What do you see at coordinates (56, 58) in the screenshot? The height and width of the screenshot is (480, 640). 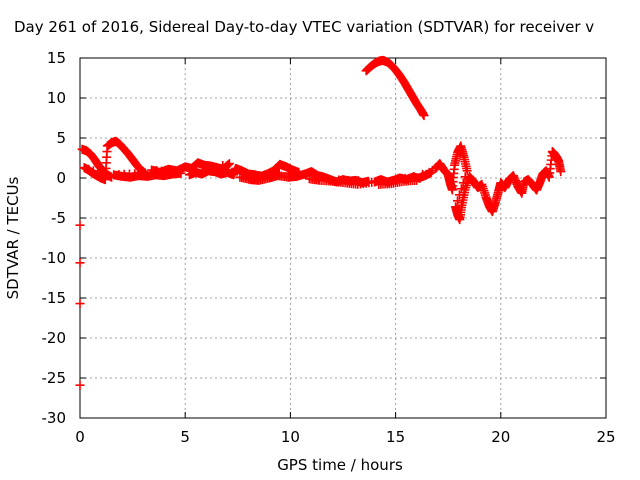 I see `y-tick-label: 15` at bounding box center [56, 58].